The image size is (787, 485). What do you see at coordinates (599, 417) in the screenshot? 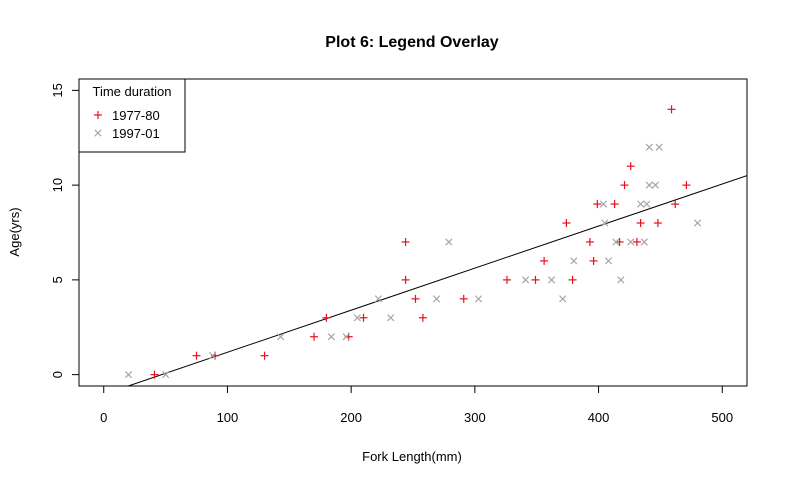
I see `x-tick-label: 400` at bounding box center [599, 417].